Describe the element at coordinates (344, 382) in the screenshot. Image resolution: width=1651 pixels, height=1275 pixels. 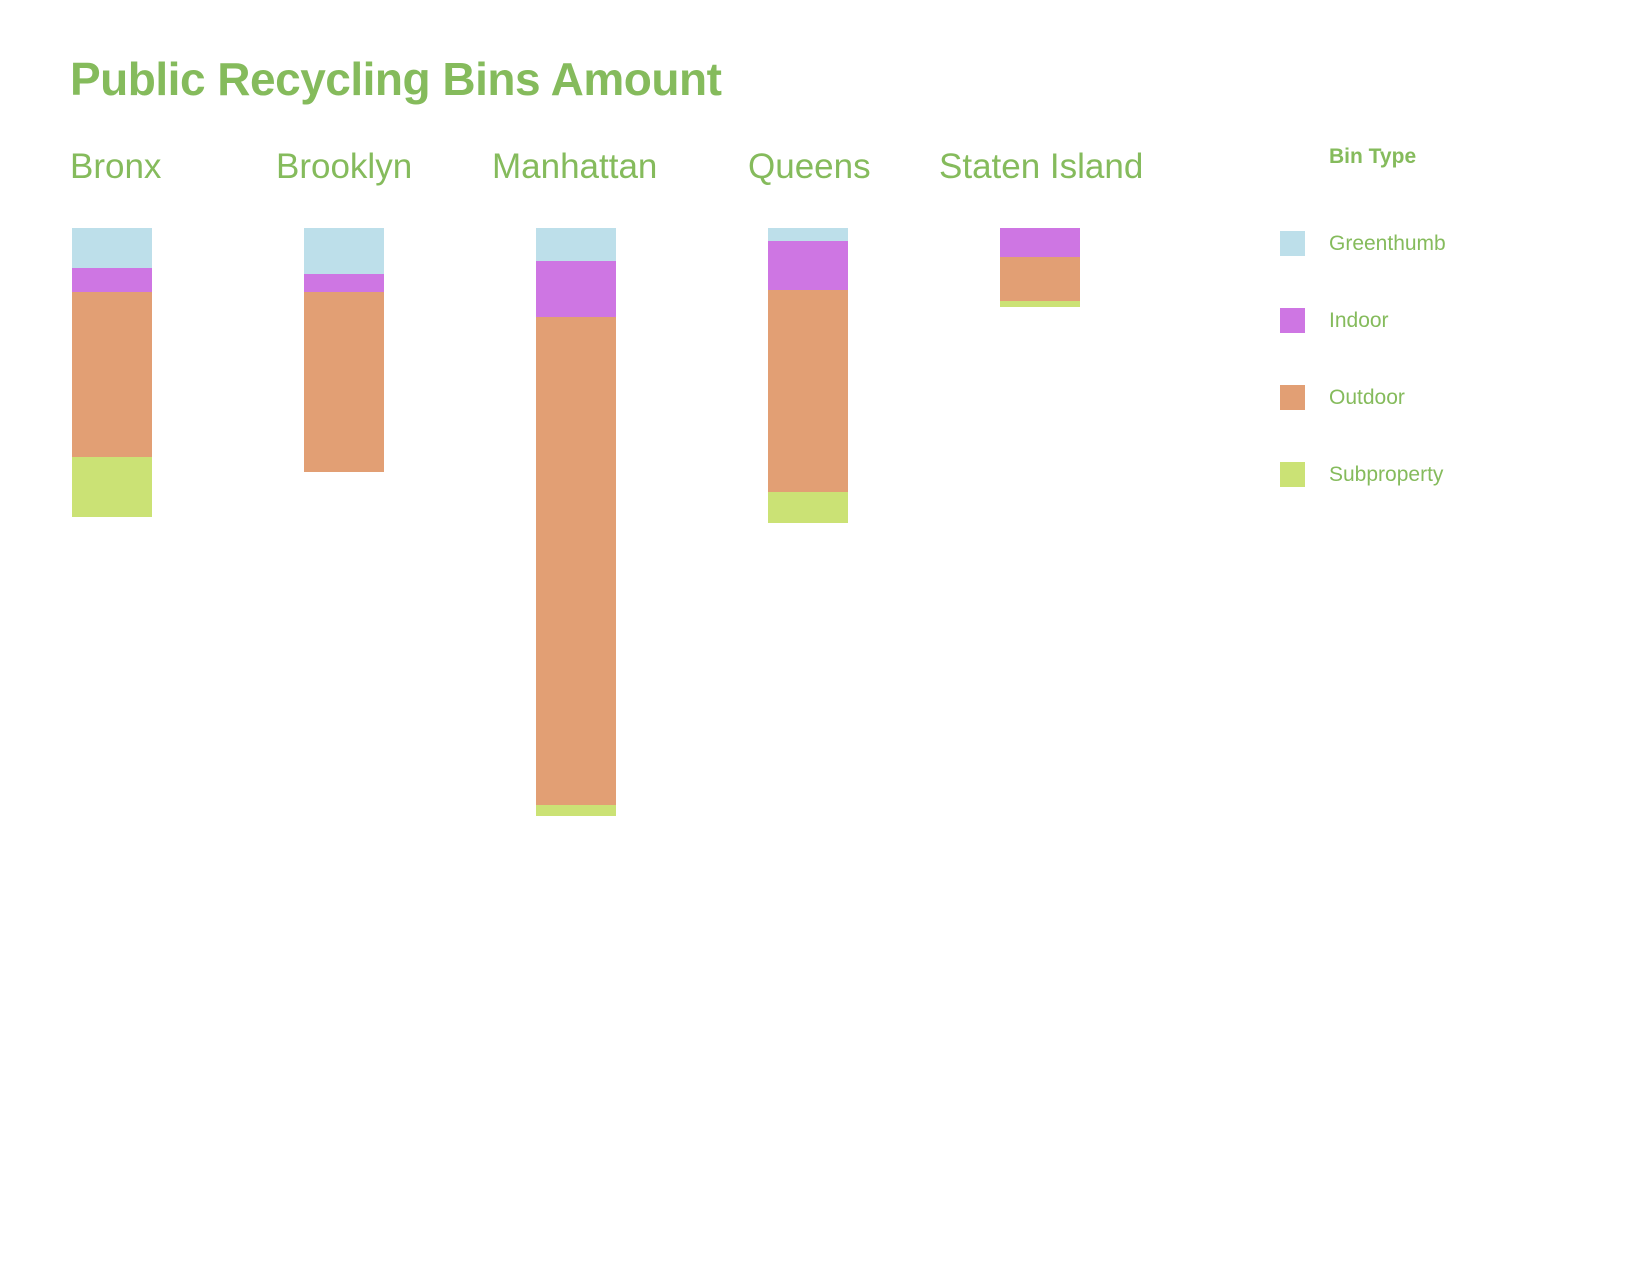
I see `bar-segment-brooklyn-outdoor` at that location.